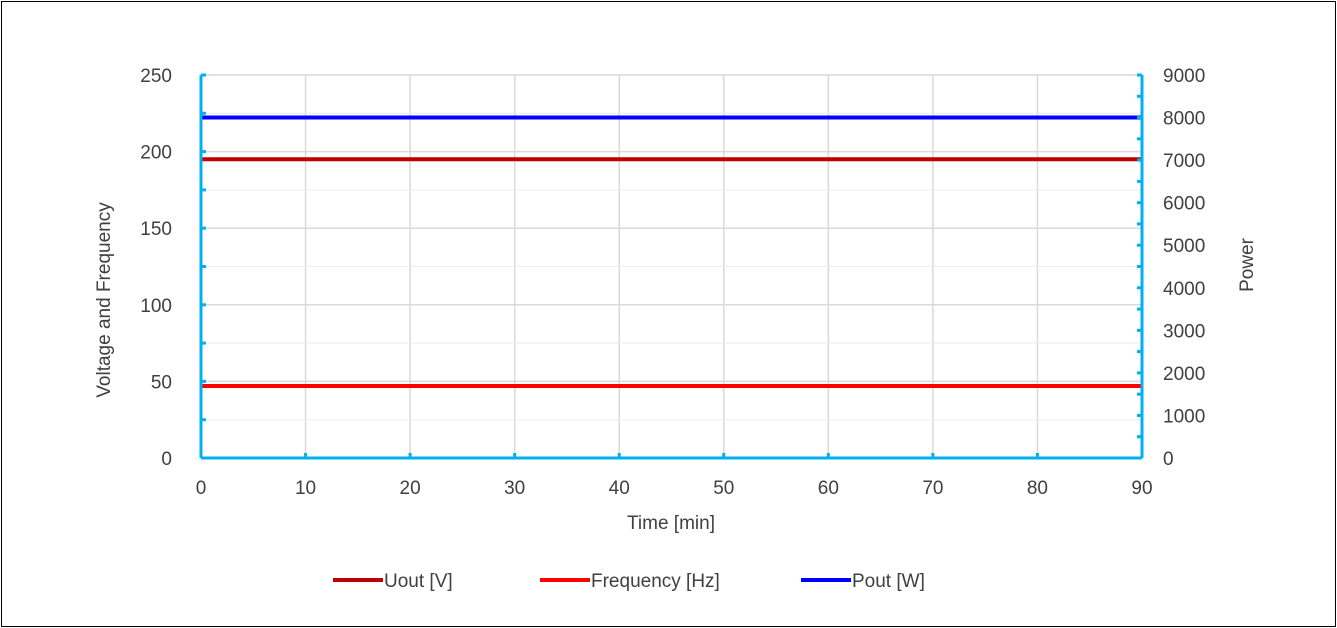 This screenshot has height=628, width=1337. What do you see at coordinates (1184, 204) in the screenshot?
I see `y2-tick-label: 6000` at bounding box center [1184, 204].